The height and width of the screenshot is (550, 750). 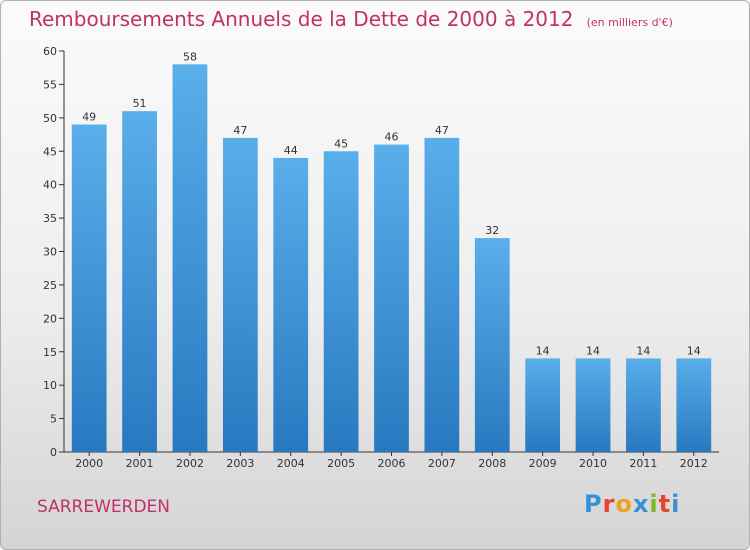 I want to click on bar-value-label: 44, so click(x=291, y=150).